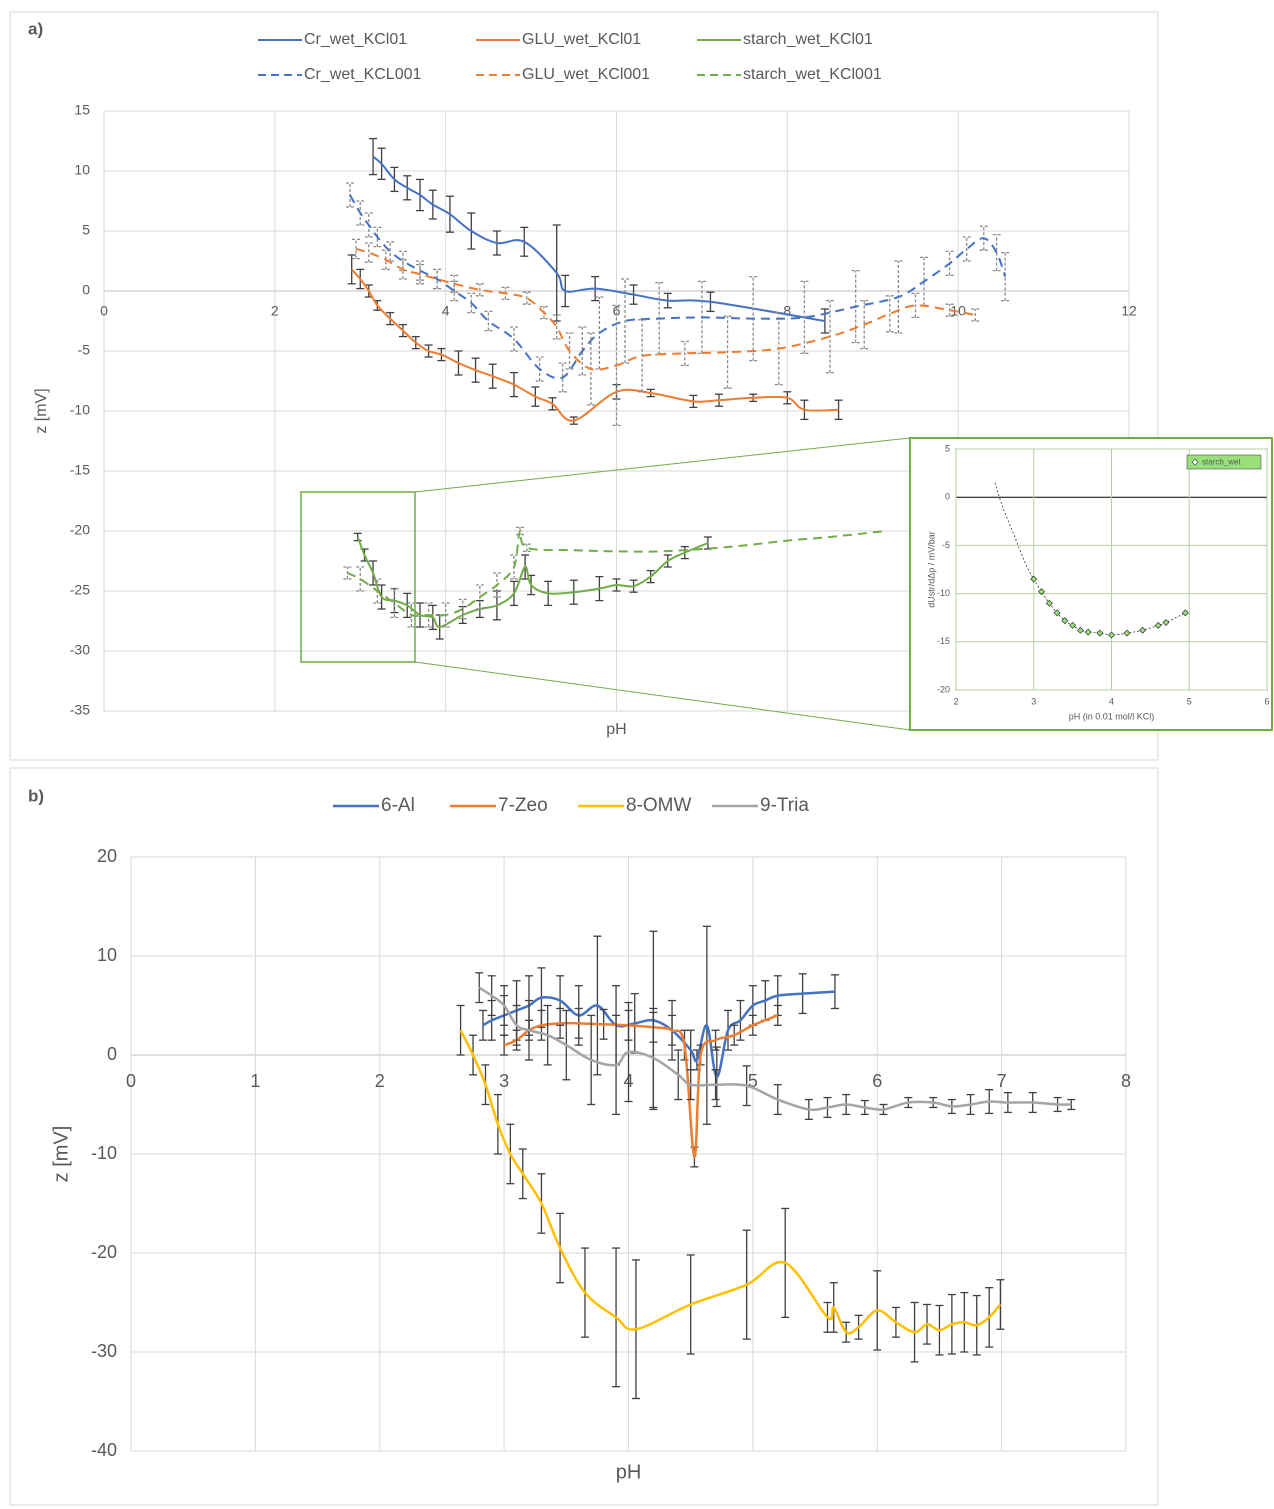 This screenshot has height=1509, width=1274. What do you see at coordinates (753, 1081) in the screenshot?
I see `x-tick-label: 5` at bounding box center [753, 1081].